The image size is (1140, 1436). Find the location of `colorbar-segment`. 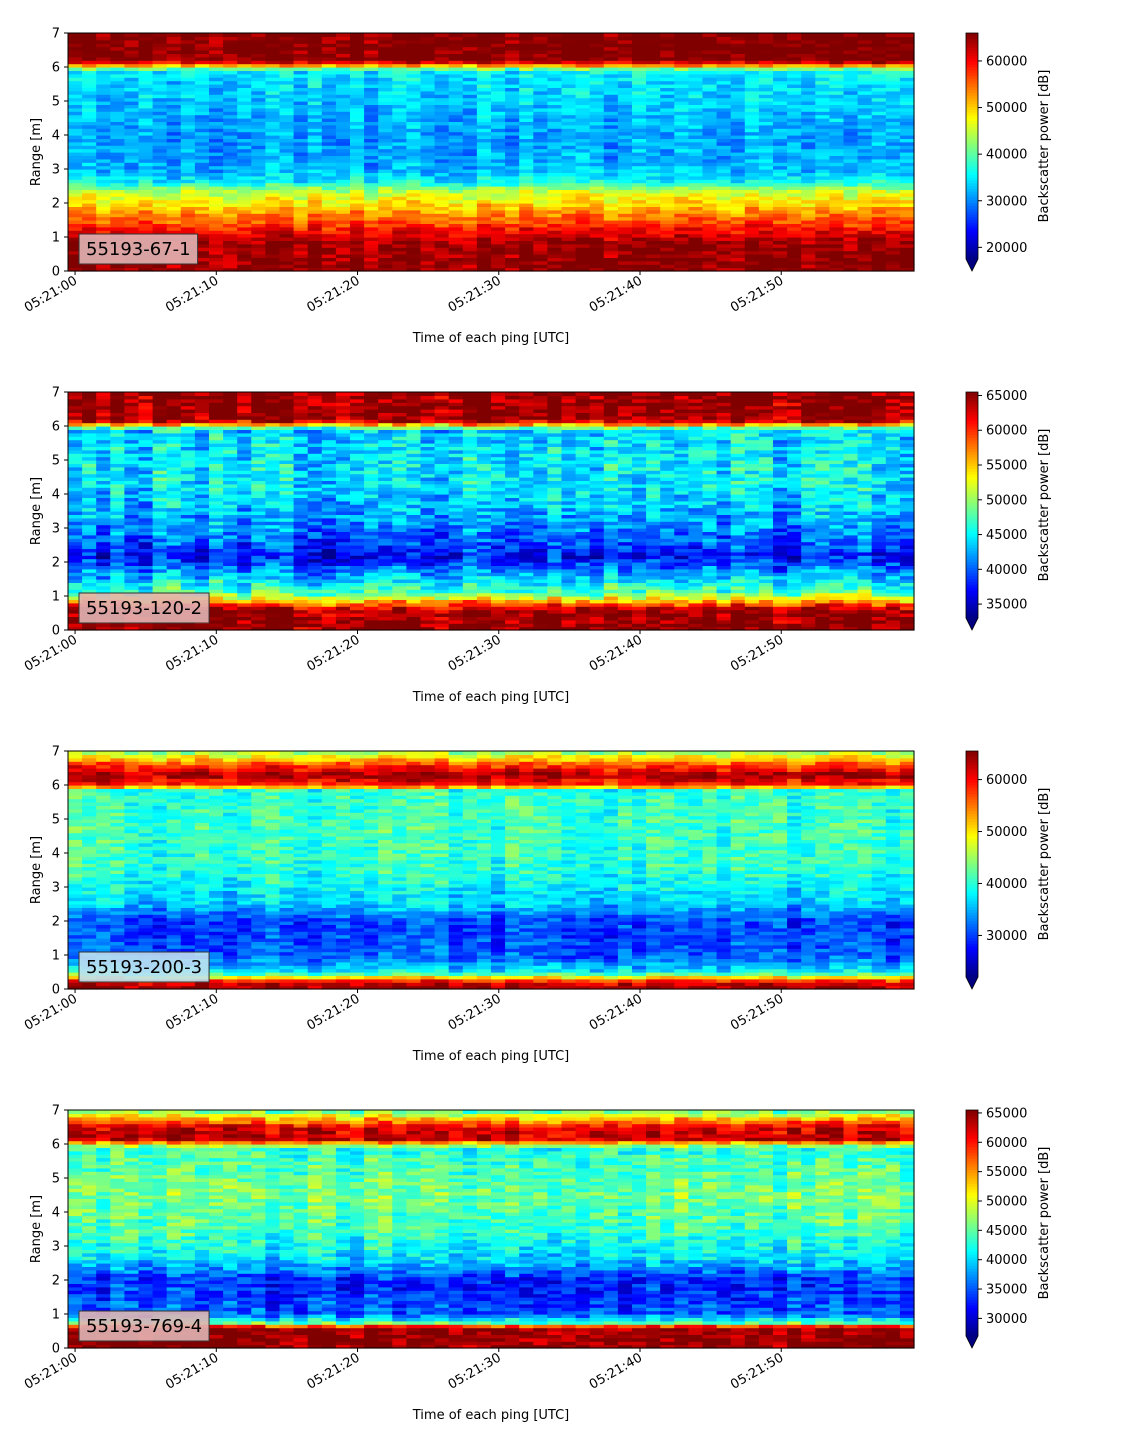

colorbar-segment is located at coordinates (972, 105).